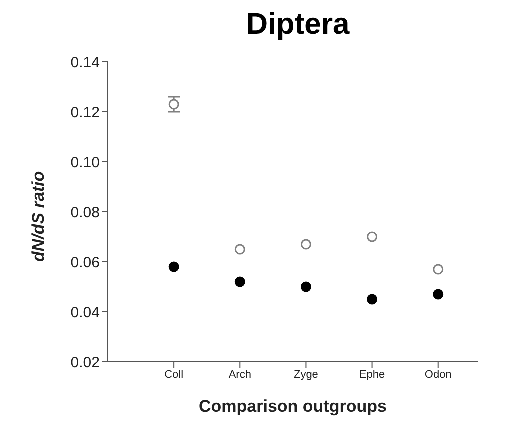  Describe the element at coordinates (85, 113) in the screenshot. I see `y-tick-label: 0.12` at that location.